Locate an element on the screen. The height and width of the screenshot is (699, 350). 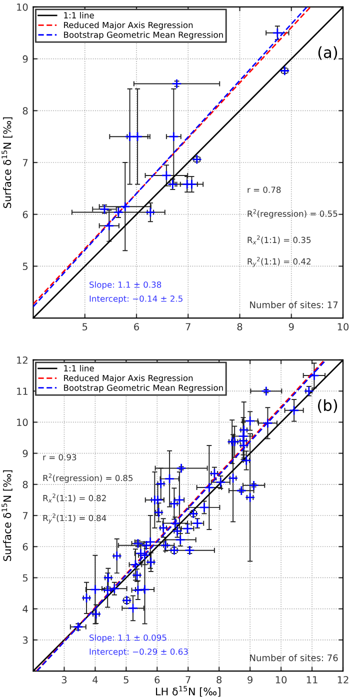
x-axis-title: LH δ$^{15}$N [‰] is located at coordinates (188, 691).